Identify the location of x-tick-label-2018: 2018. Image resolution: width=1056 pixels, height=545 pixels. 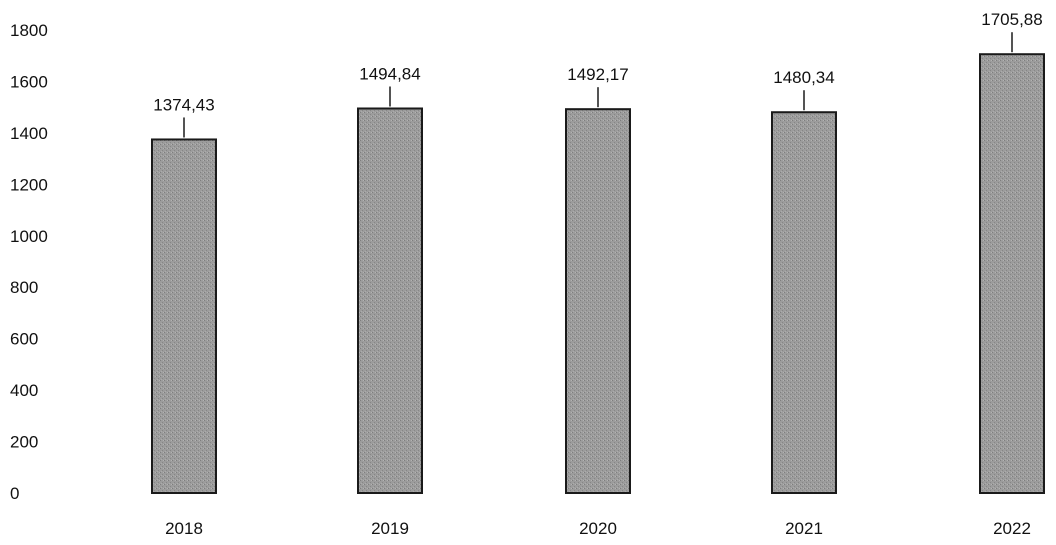
(184, 528).